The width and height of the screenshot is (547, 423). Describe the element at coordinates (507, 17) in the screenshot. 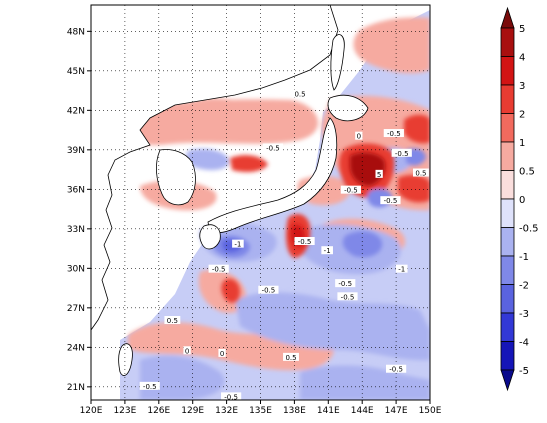

I see `colorbar-extend-top` at that location.